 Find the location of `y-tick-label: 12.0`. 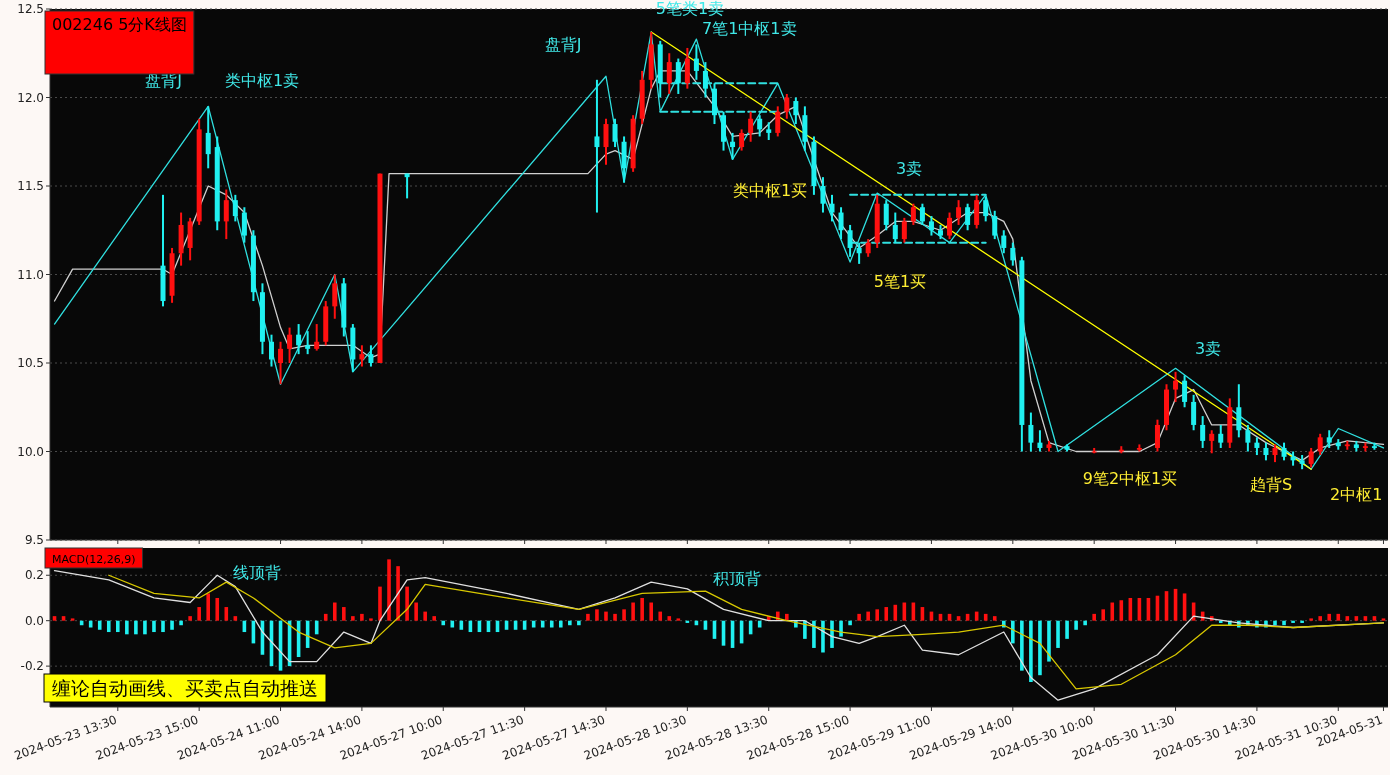

y-tick-label: 12.0 is located at coordinates (30, 97).